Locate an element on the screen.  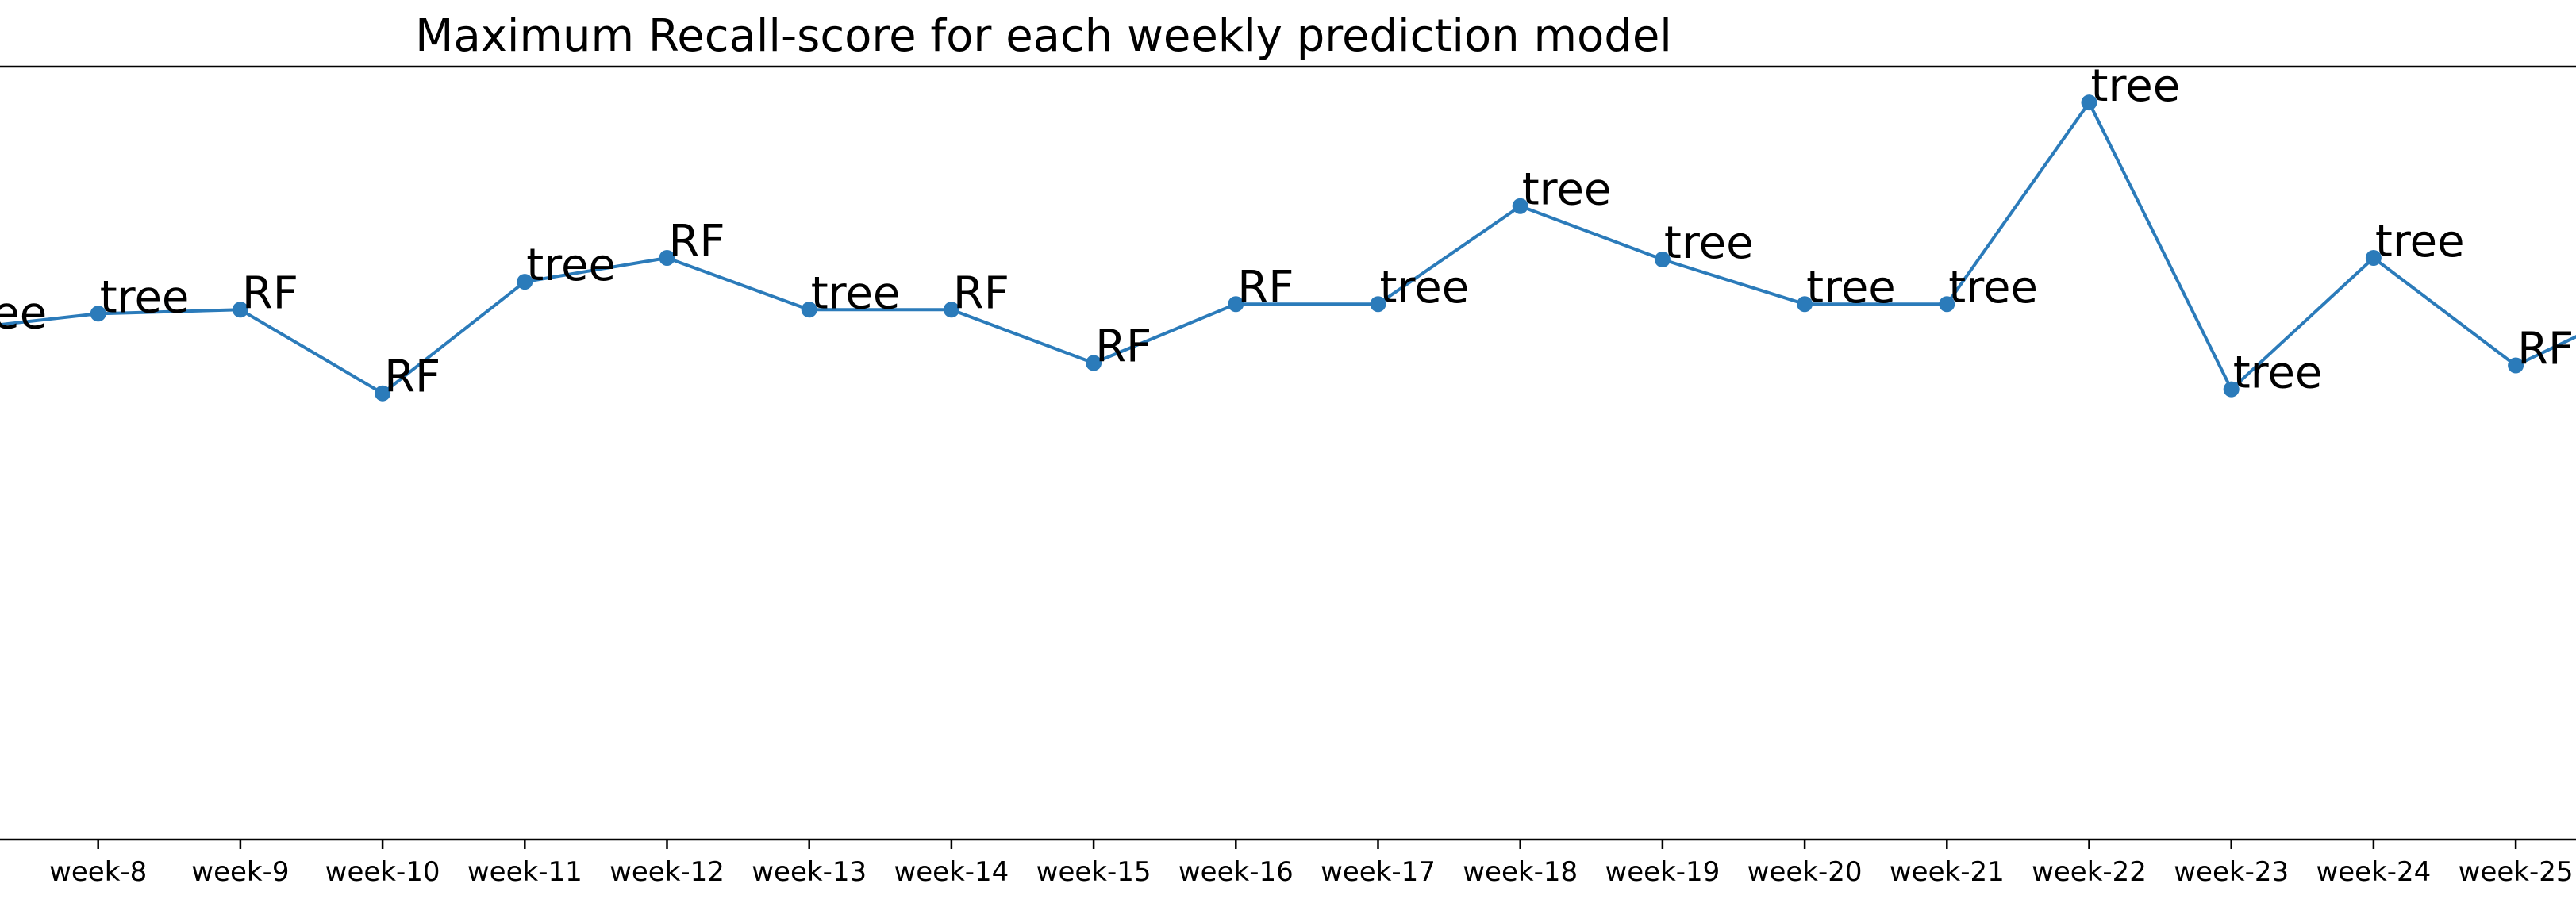
x-tick-label: week-16 is located at coordinates (1236, 872).